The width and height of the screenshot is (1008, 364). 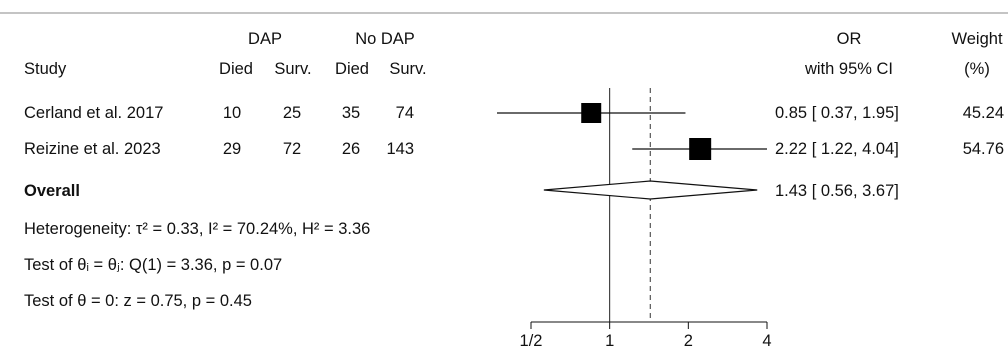 I want to click on header-dap: DAP, so click(x=265, y=39).